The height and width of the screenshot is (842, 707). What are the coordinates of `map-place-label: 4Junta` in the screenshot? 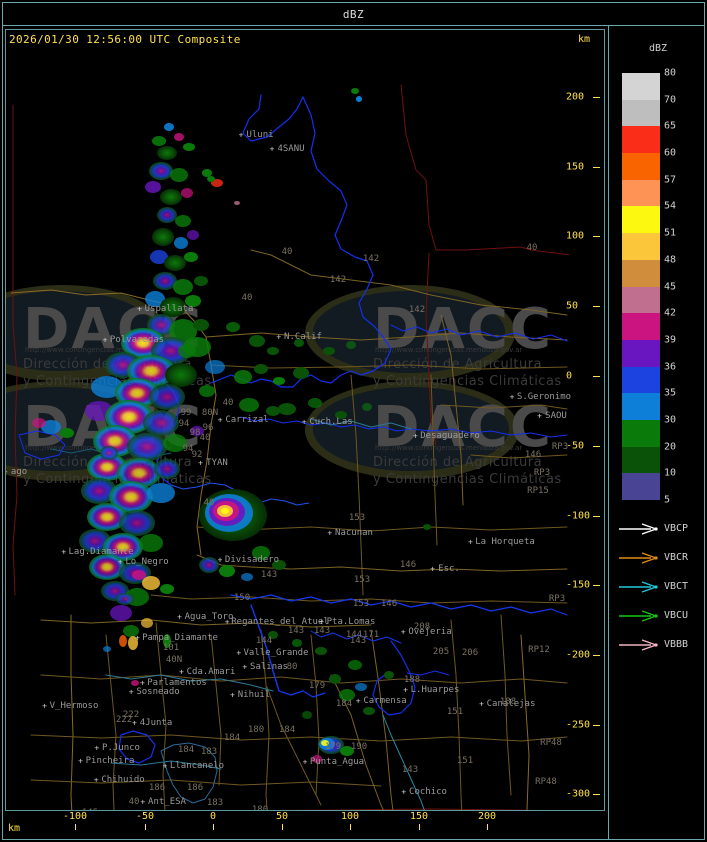 It's located at (156, 723).